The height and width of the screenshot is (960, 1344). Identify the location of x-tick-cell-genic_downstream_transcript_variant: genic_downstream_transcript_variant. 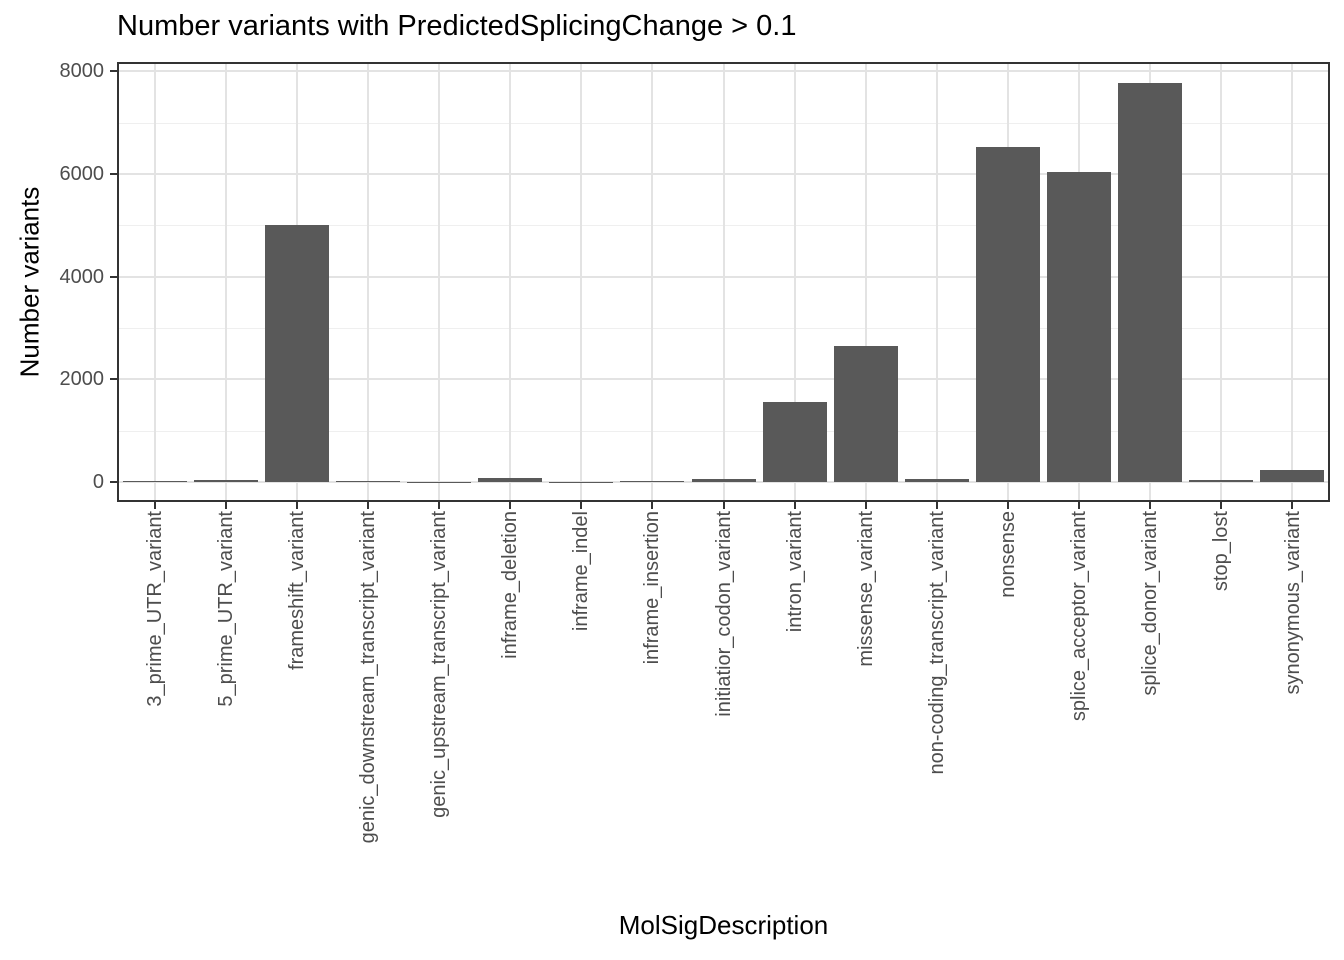
(367, 711).